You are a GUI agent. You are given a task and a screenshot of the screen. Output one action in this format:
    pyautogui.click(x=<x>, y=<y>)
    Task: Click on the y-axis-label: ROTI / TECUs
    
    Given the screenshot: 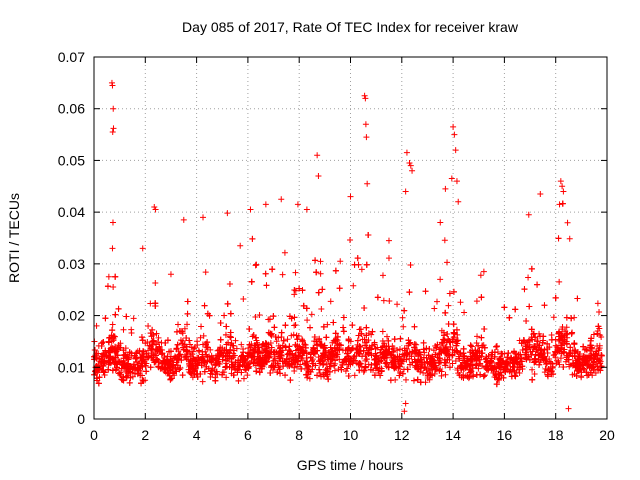 What is the action you would take?
    pyautogui.click(x=14, y=238)
    